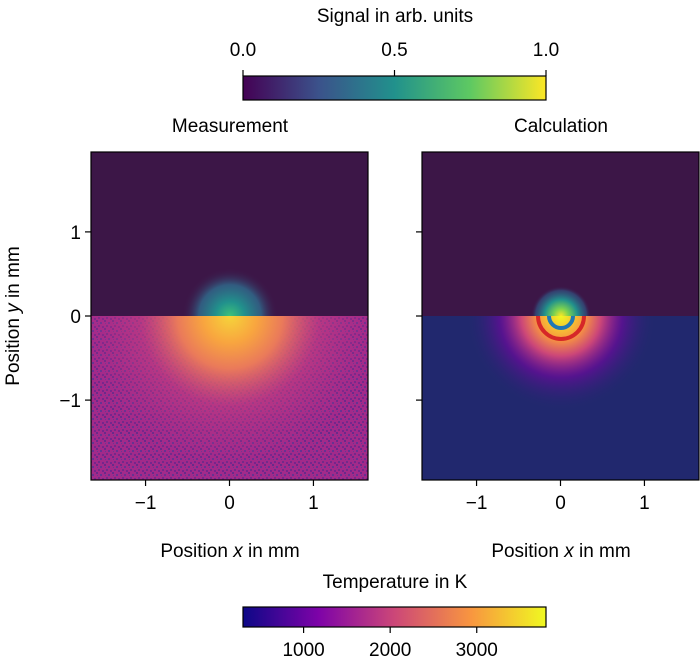 The image size is (700, 669). What do you see at coordinates (477, 650) in the screenshot?
I see `temperature-tick-label: 3000` at bounding box center [477, 650].